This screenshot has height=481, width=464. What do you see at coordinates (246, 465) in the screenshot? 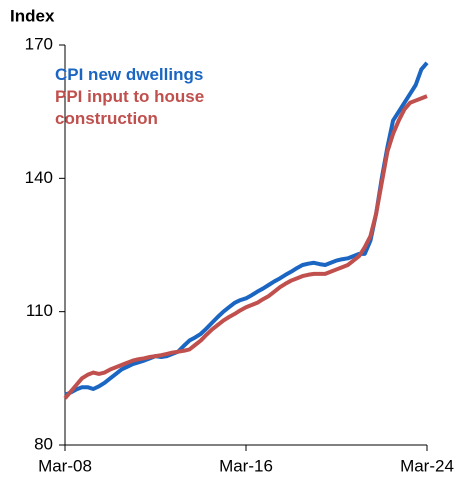
I see `x-tick-label: Mar-16` at bounding box center [246, 465].